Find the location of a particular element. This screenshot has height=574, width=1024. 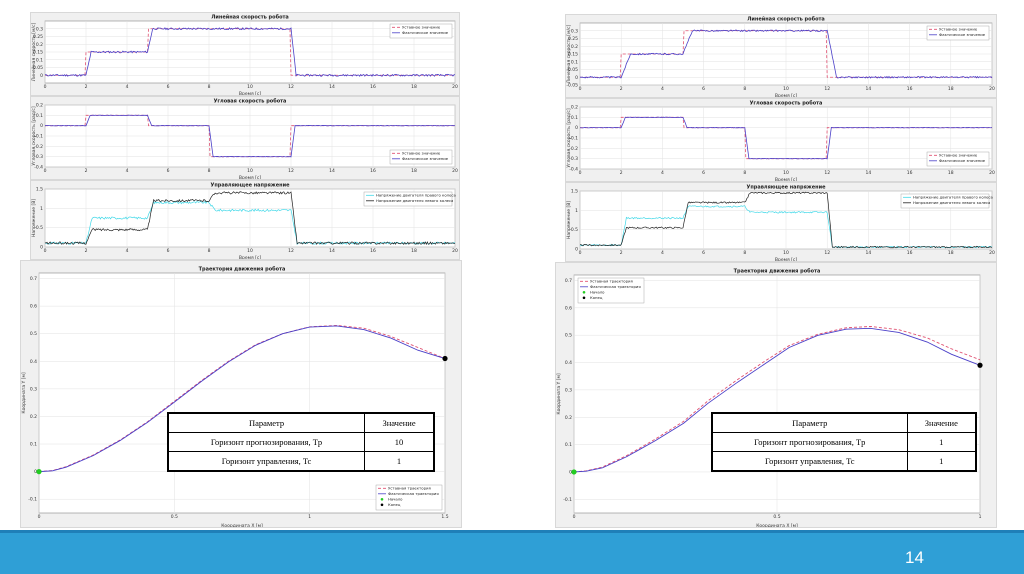

y-tick-label: 1 is located at coordinates (41, 209).